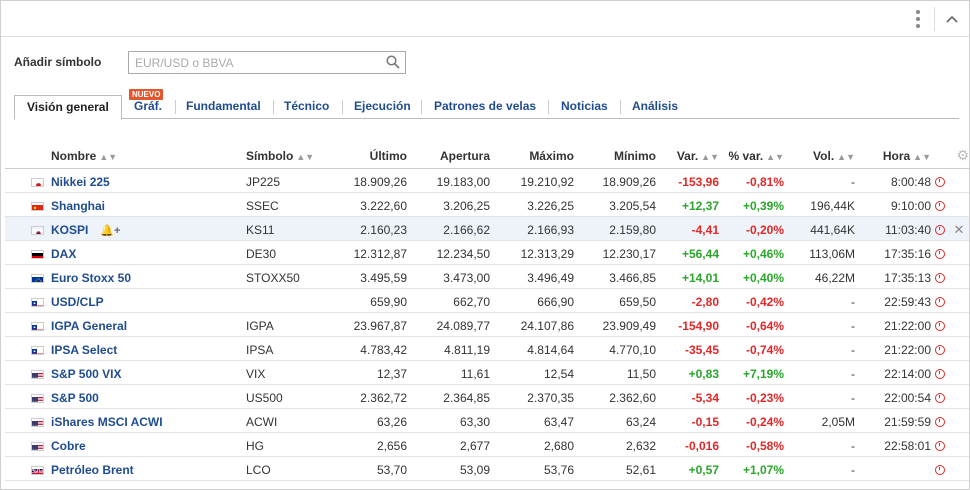  I want to click on pct-change-cell: -0,64%, so click(751, 324).